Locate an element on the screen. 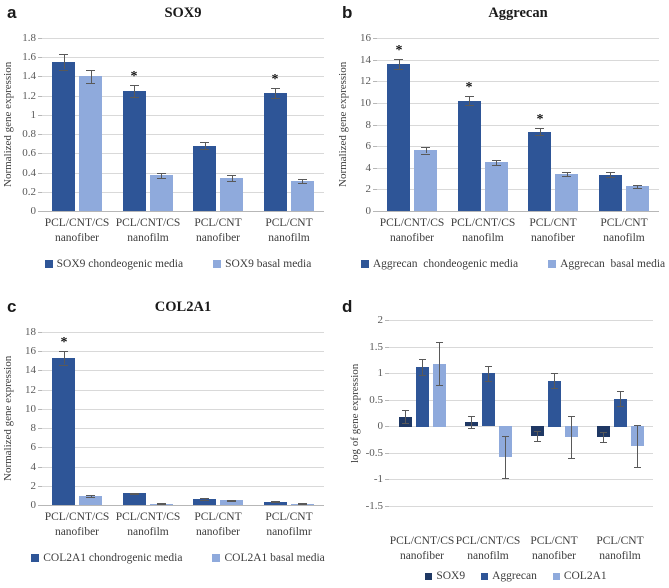  y-tick-label: 0.5 is located at coordinates (376, 400).